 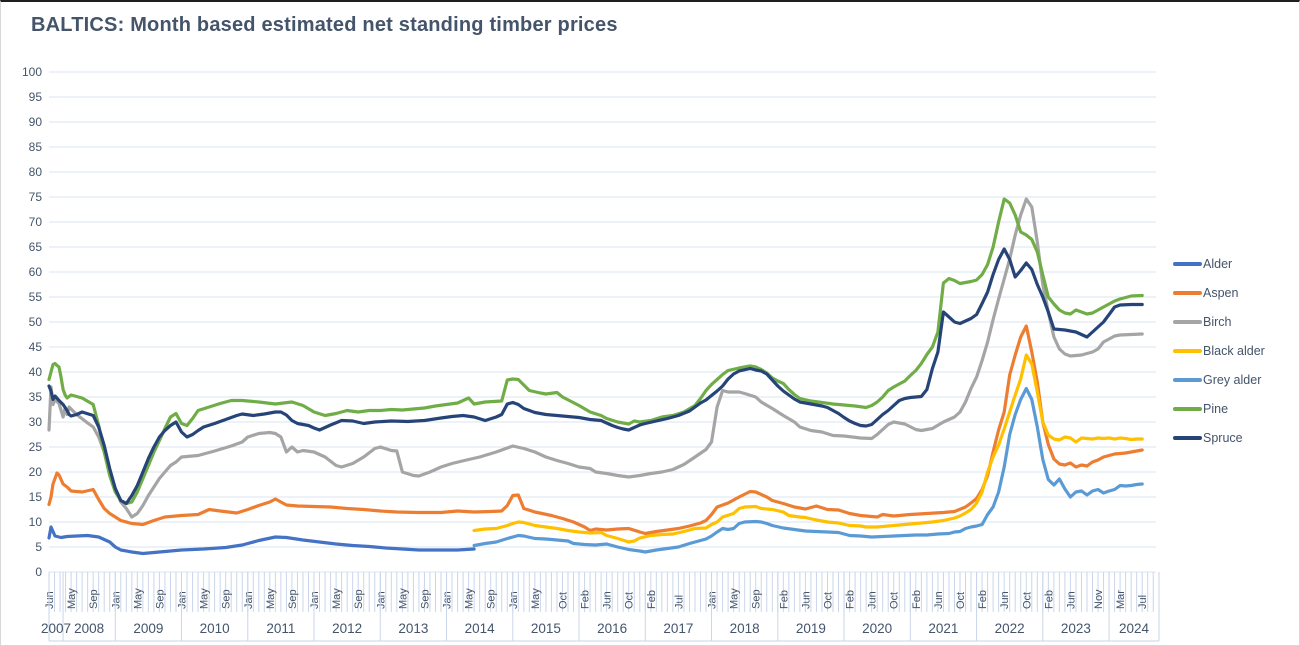 I want to click on legend-label: Aspen, so click(x=1221, y=292).